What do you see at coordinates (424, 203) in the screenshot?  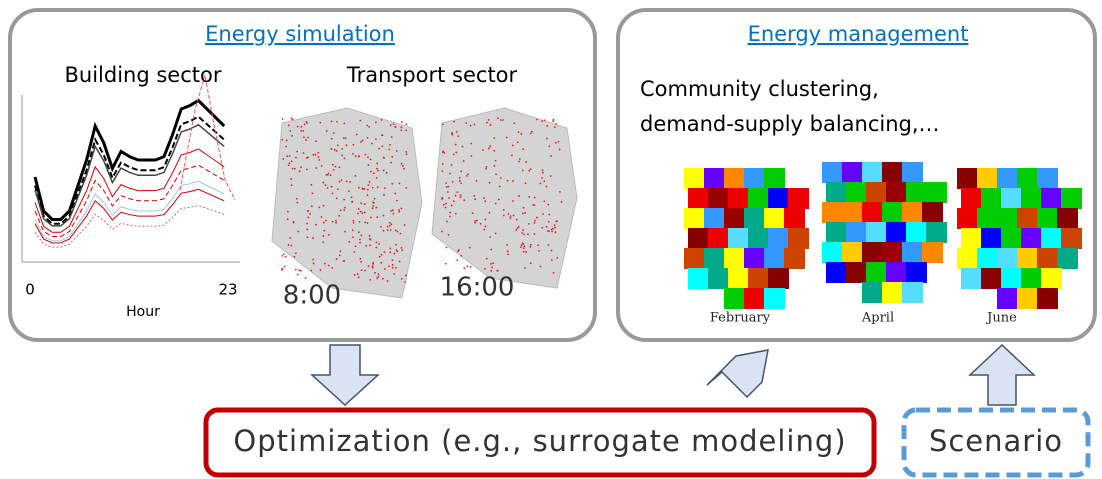 I see `transport-maps` at bounding box center [424, 203].